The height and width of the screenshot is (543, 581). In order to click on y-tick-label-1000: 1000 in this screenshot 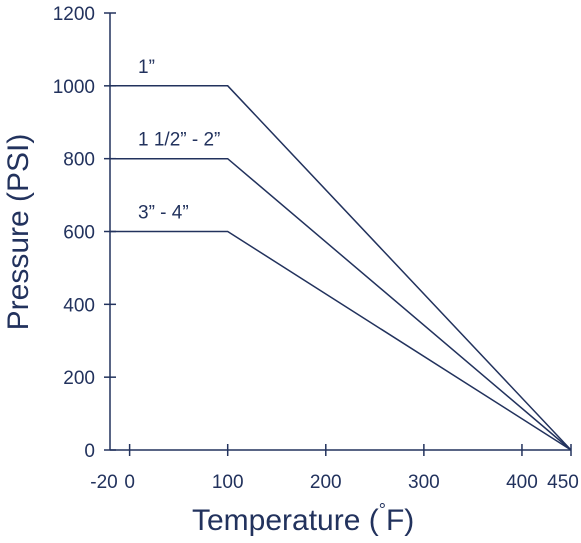, I will do `click(74, 87)`.